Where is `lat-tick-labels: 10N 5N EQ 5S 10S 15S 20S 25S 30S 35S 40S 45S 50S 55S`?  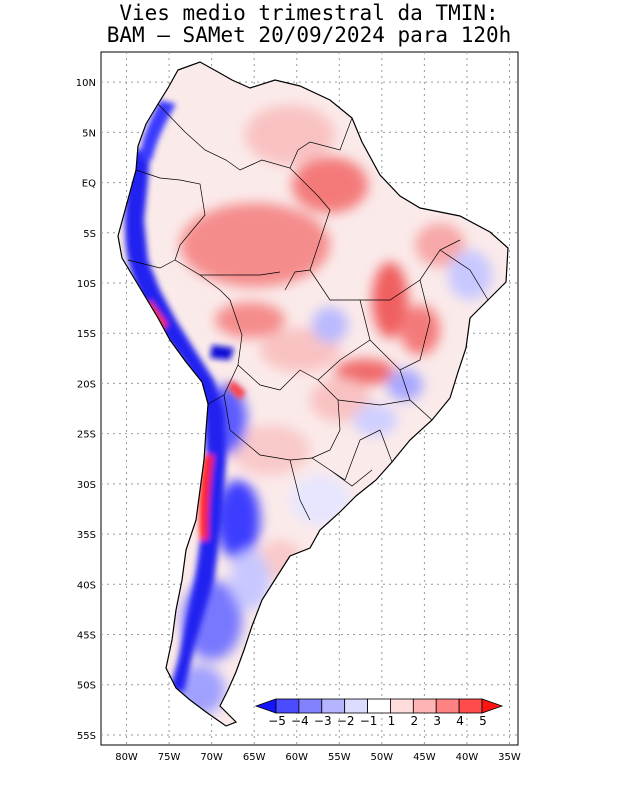
lat-tick-labels: 10N 5N EQ 5S 10S 15S 20S 25S 30S 35S 40S 45S 50S 55S is located at coordinates (86, 410).